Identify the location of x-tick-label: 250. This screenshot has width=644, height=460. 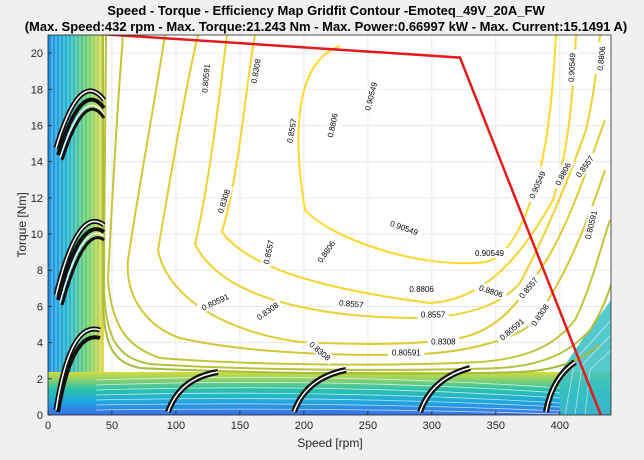
(368, 426).